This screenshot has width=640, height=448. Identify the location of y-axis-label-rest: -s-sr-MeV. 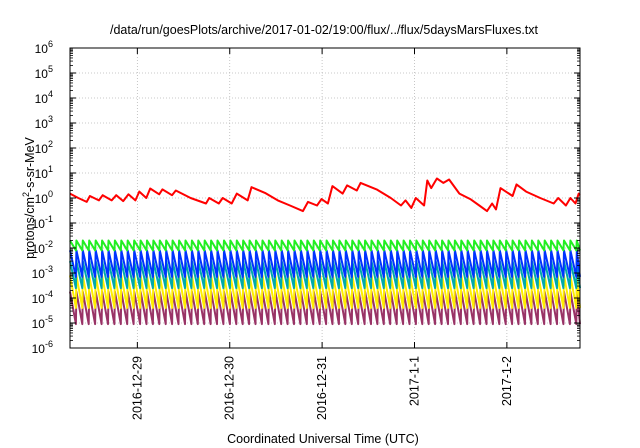
(30, 164).